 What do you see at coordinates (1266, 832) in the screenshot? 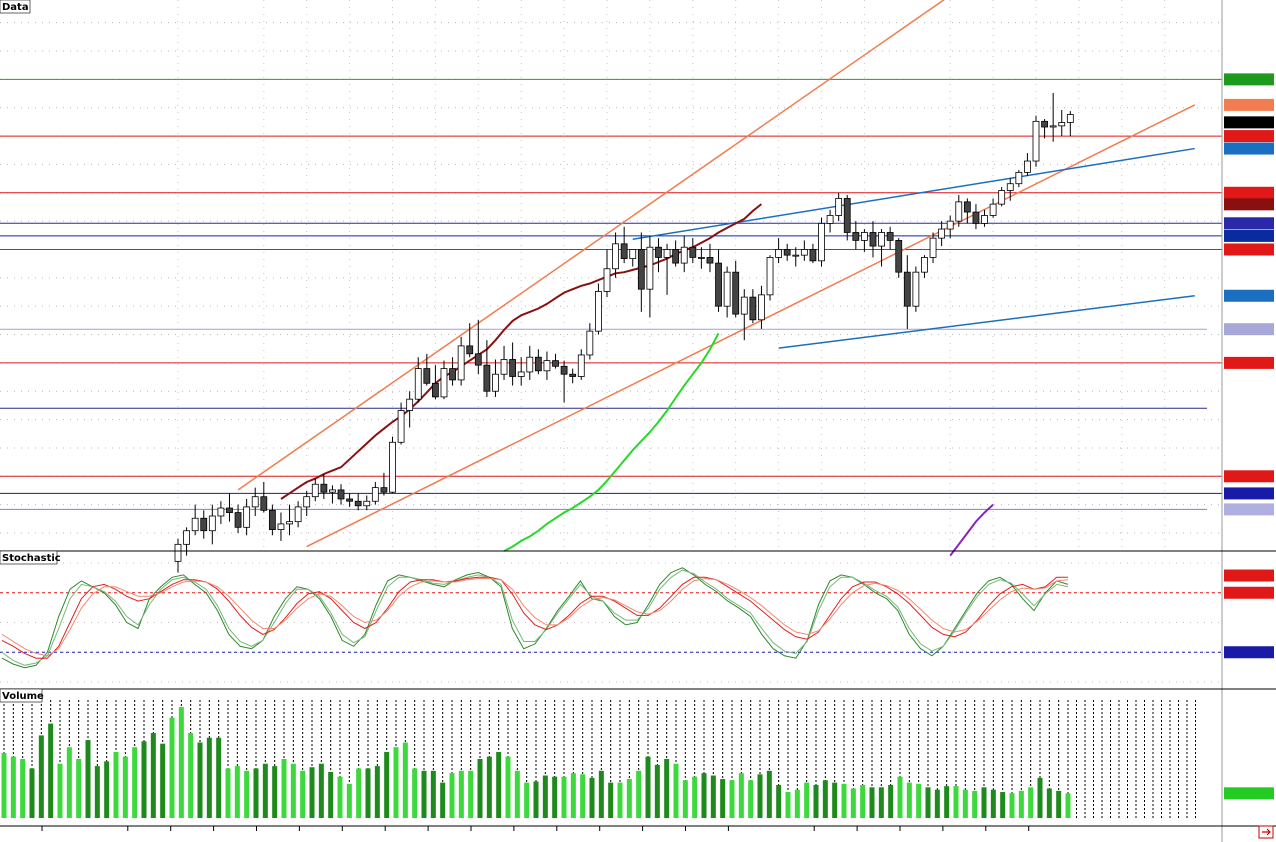
I see `scroll-end-button` at bounding box center [1266, 832].